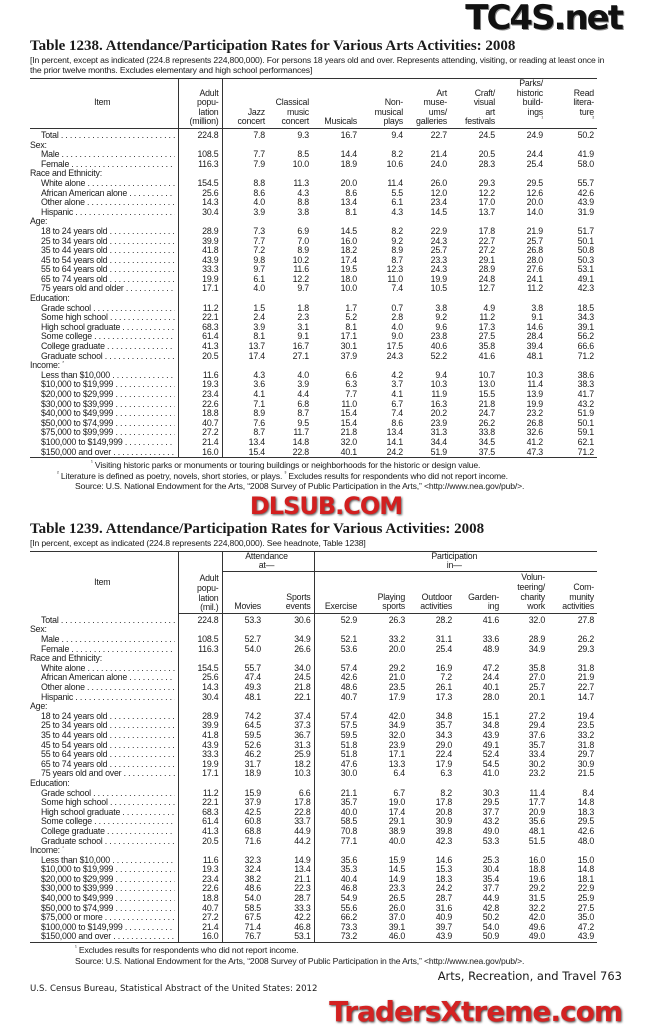  Describe the element at coordinates (397, 414) in the screenshot. I see `cell-non-musical-plays: 7.4` at that location.